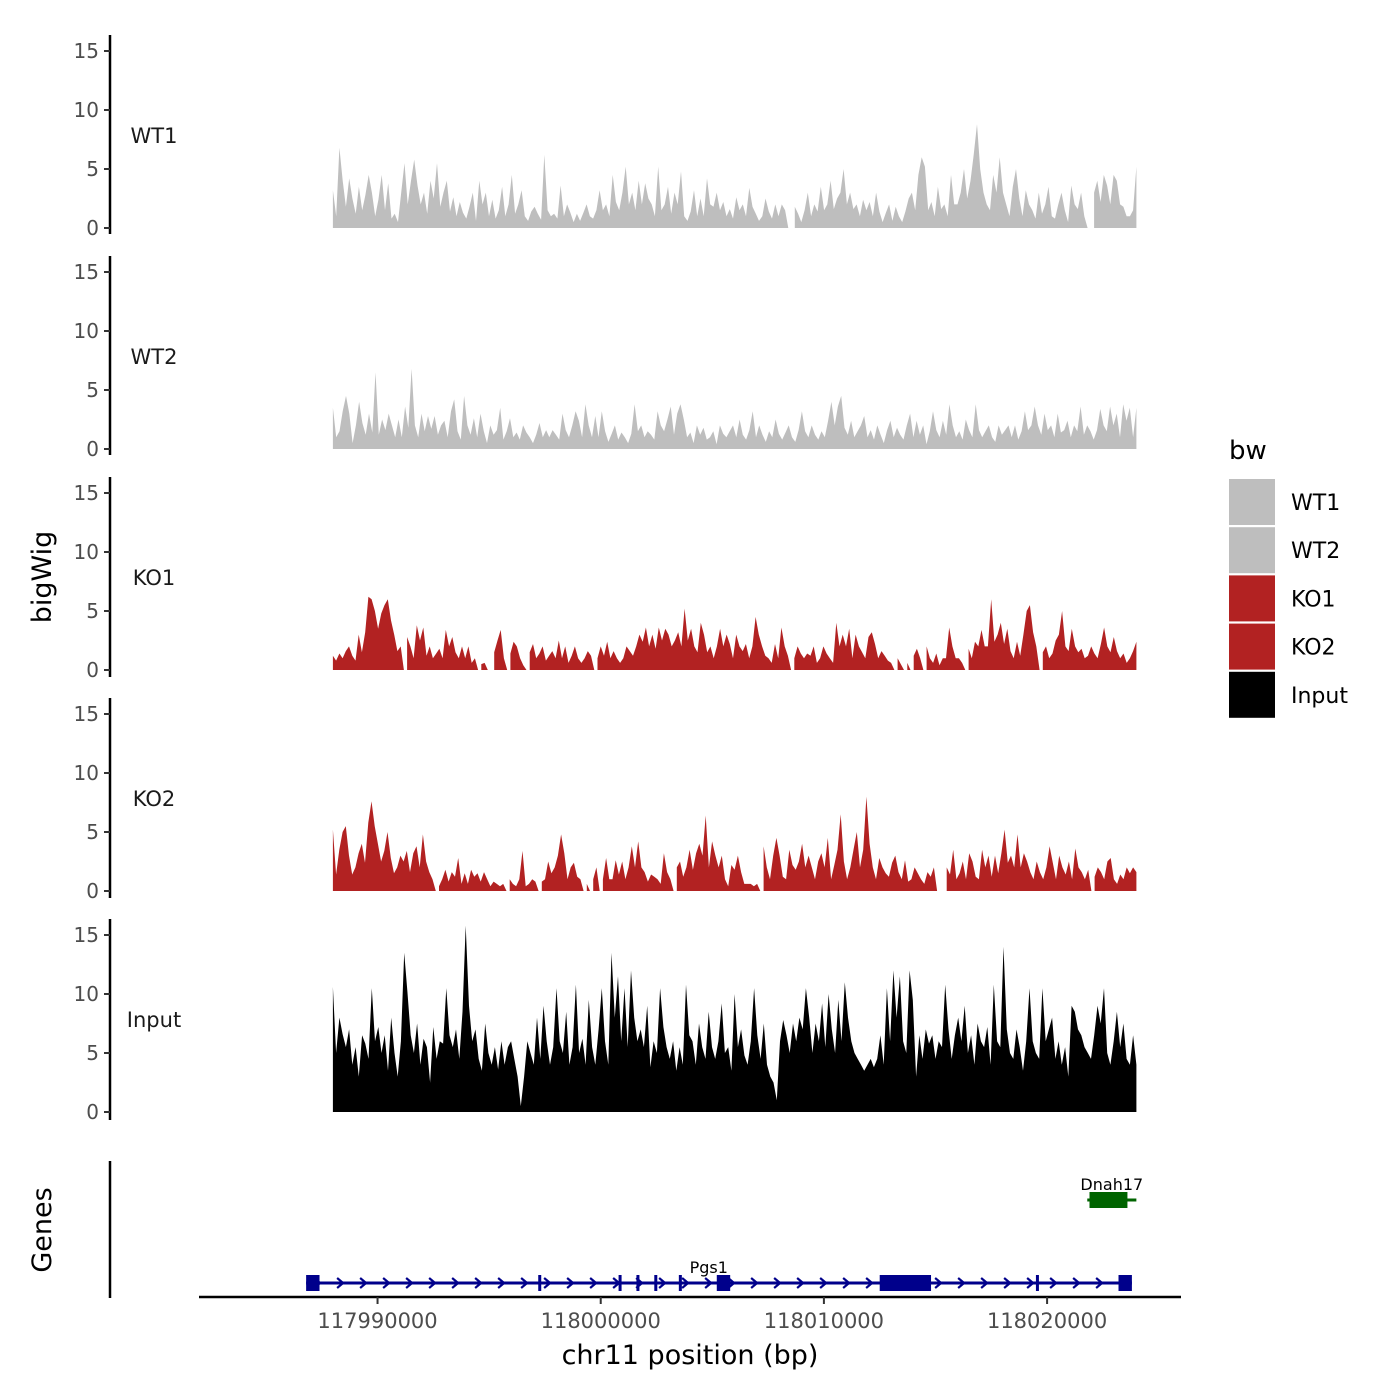 The width and height of the screenshot is (1400, 1400). Describe the element at coordinates (42, 577) in the screenshot. I see `y-axis-title-bigwig: bigWig` at that location.